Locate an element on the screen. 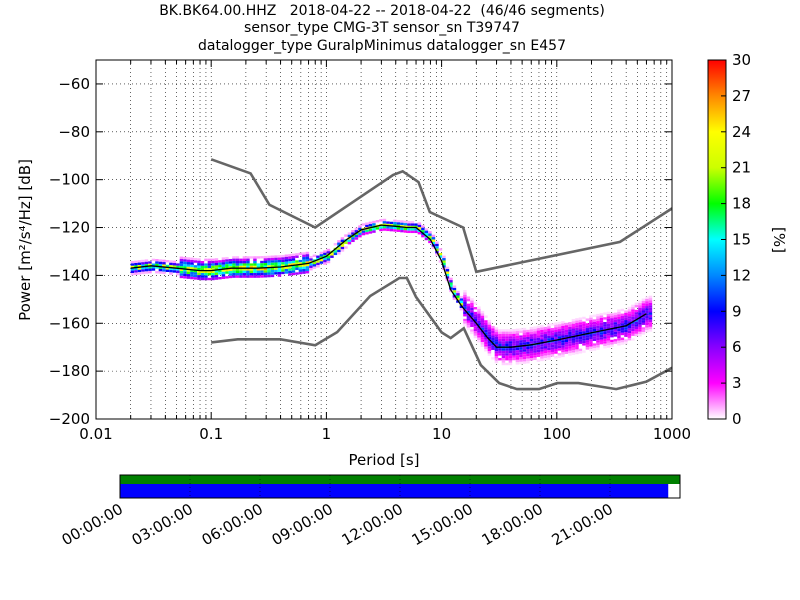  timeline-tick-label: 12:00:00 is located at coordinates (372, 524).